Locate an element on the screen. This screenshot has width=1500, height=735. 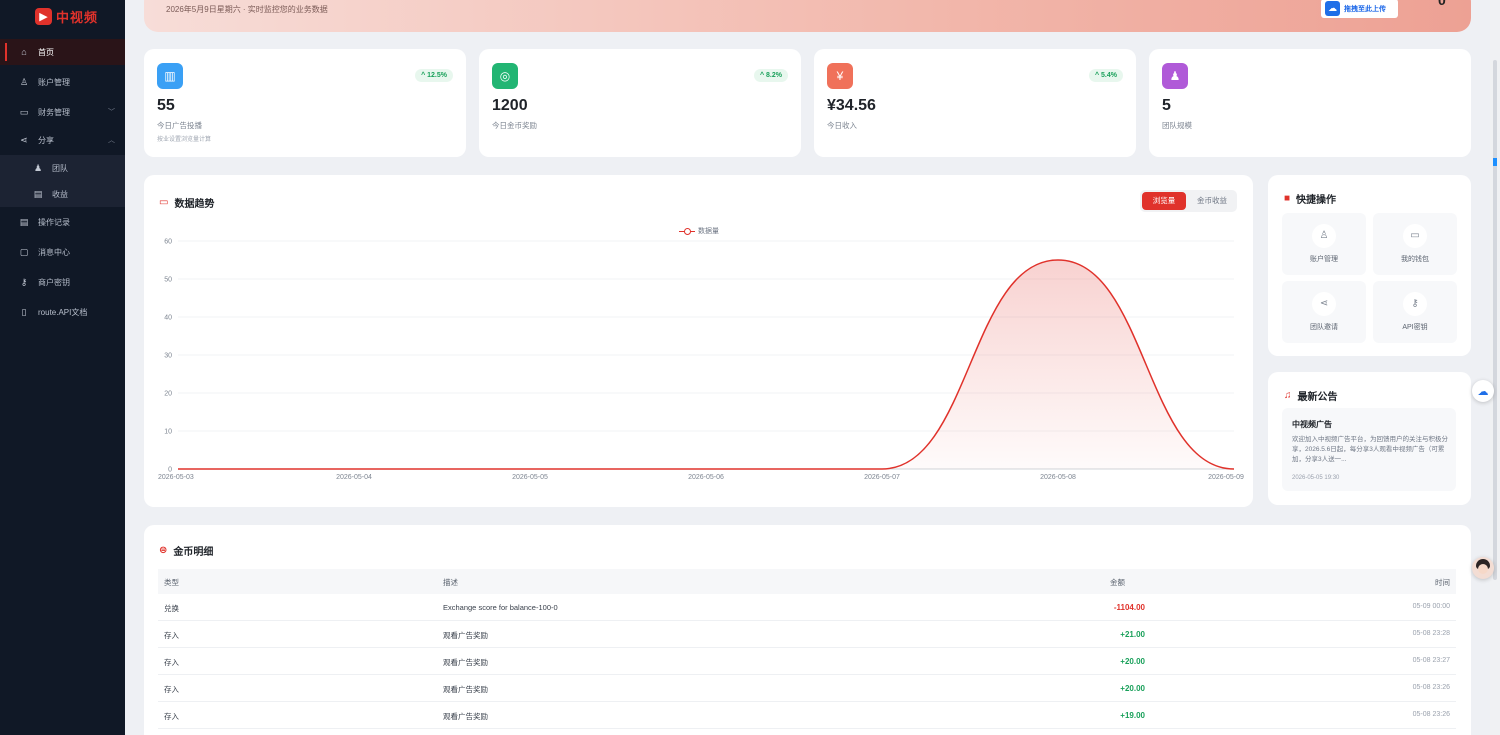
stat-value: 55 is located at coordinates (166, 105).